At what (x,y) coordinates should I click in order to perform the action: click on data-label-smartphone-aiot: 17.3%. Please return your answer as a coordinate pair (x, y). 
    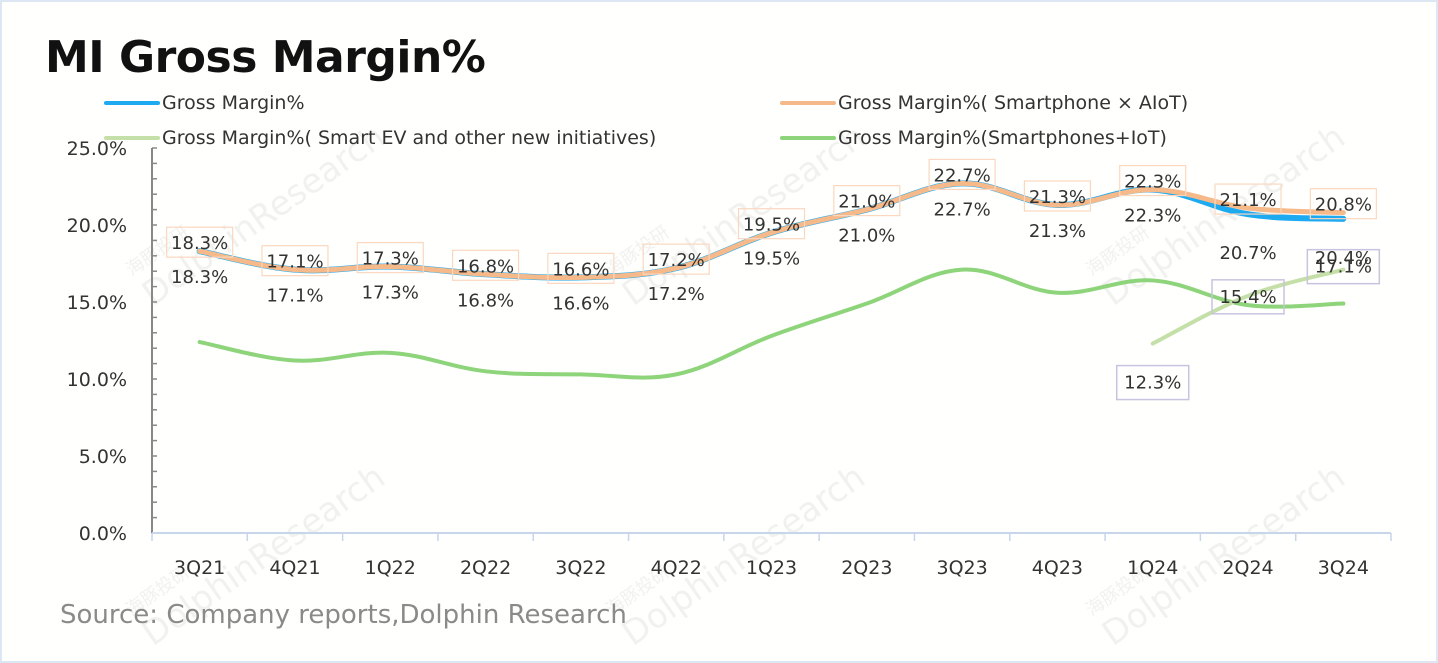
    Looking at the image, I should click on (390, 259).